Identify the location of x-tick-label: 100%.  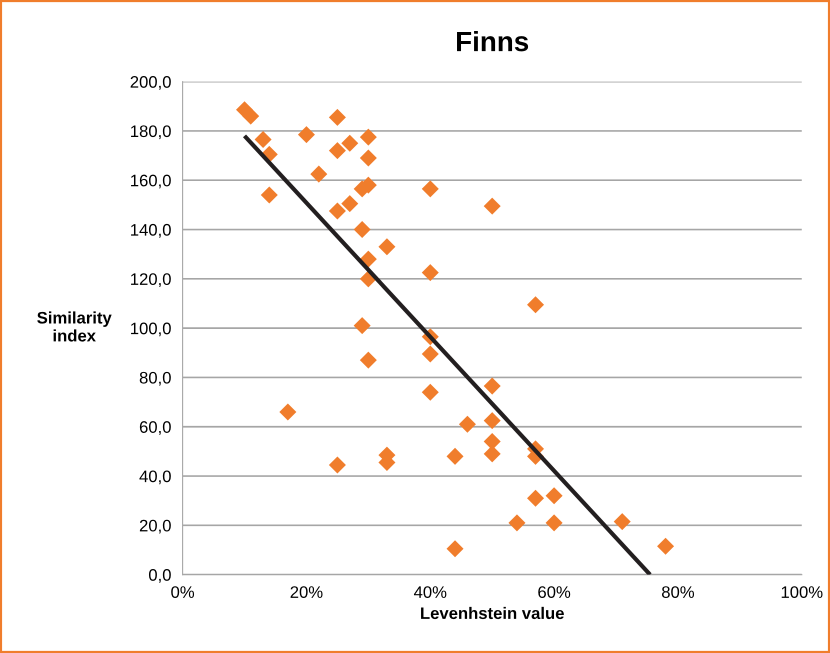
(802, 592).